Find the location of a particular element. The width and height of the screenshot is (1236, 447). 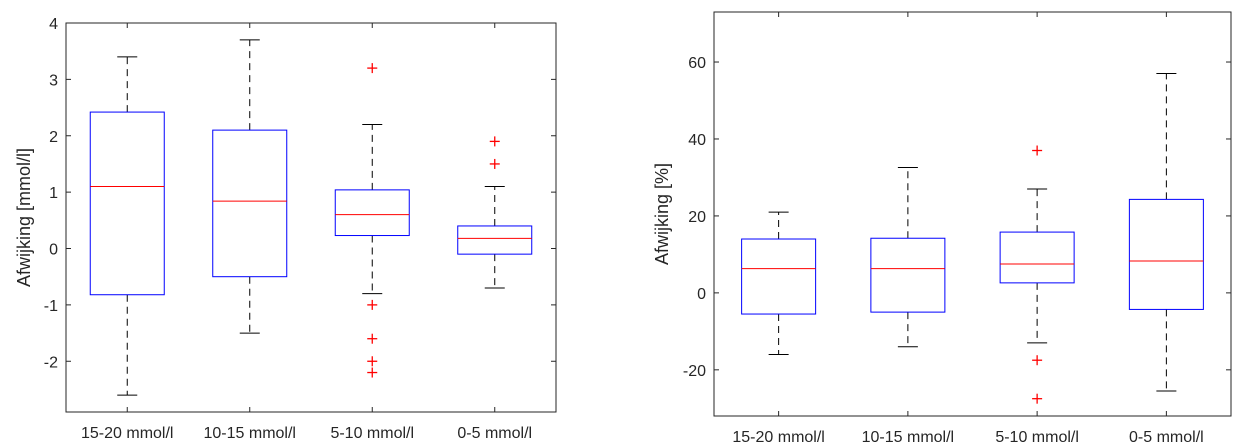

y-tick-label: 4 is located at coordinates (53, 24).